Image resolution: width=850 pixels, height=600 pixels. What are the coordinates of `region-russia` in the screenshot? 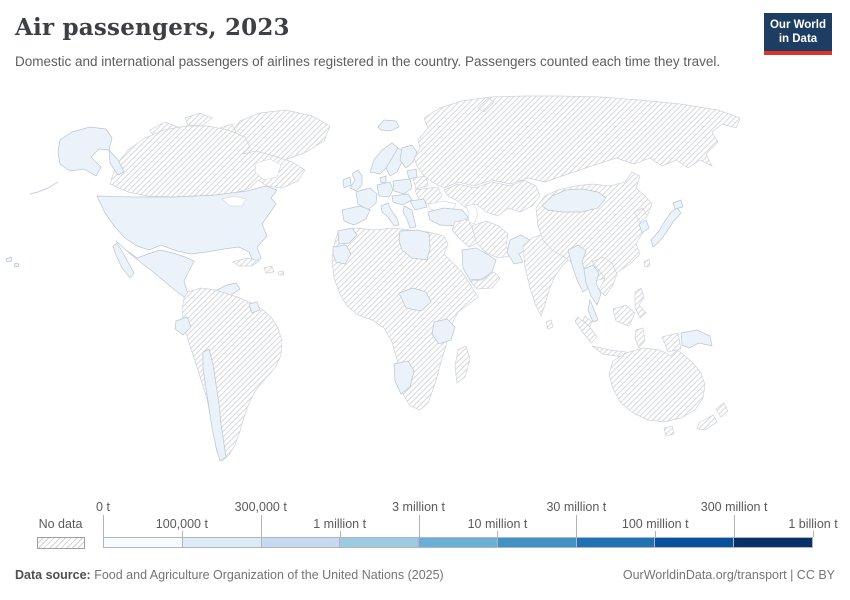 It's located at (577, 142).